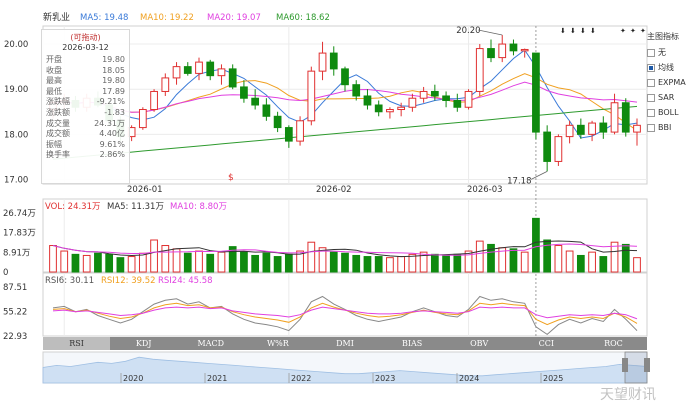  I want to click on timeline-brush-right-handle, so click(647, 365).